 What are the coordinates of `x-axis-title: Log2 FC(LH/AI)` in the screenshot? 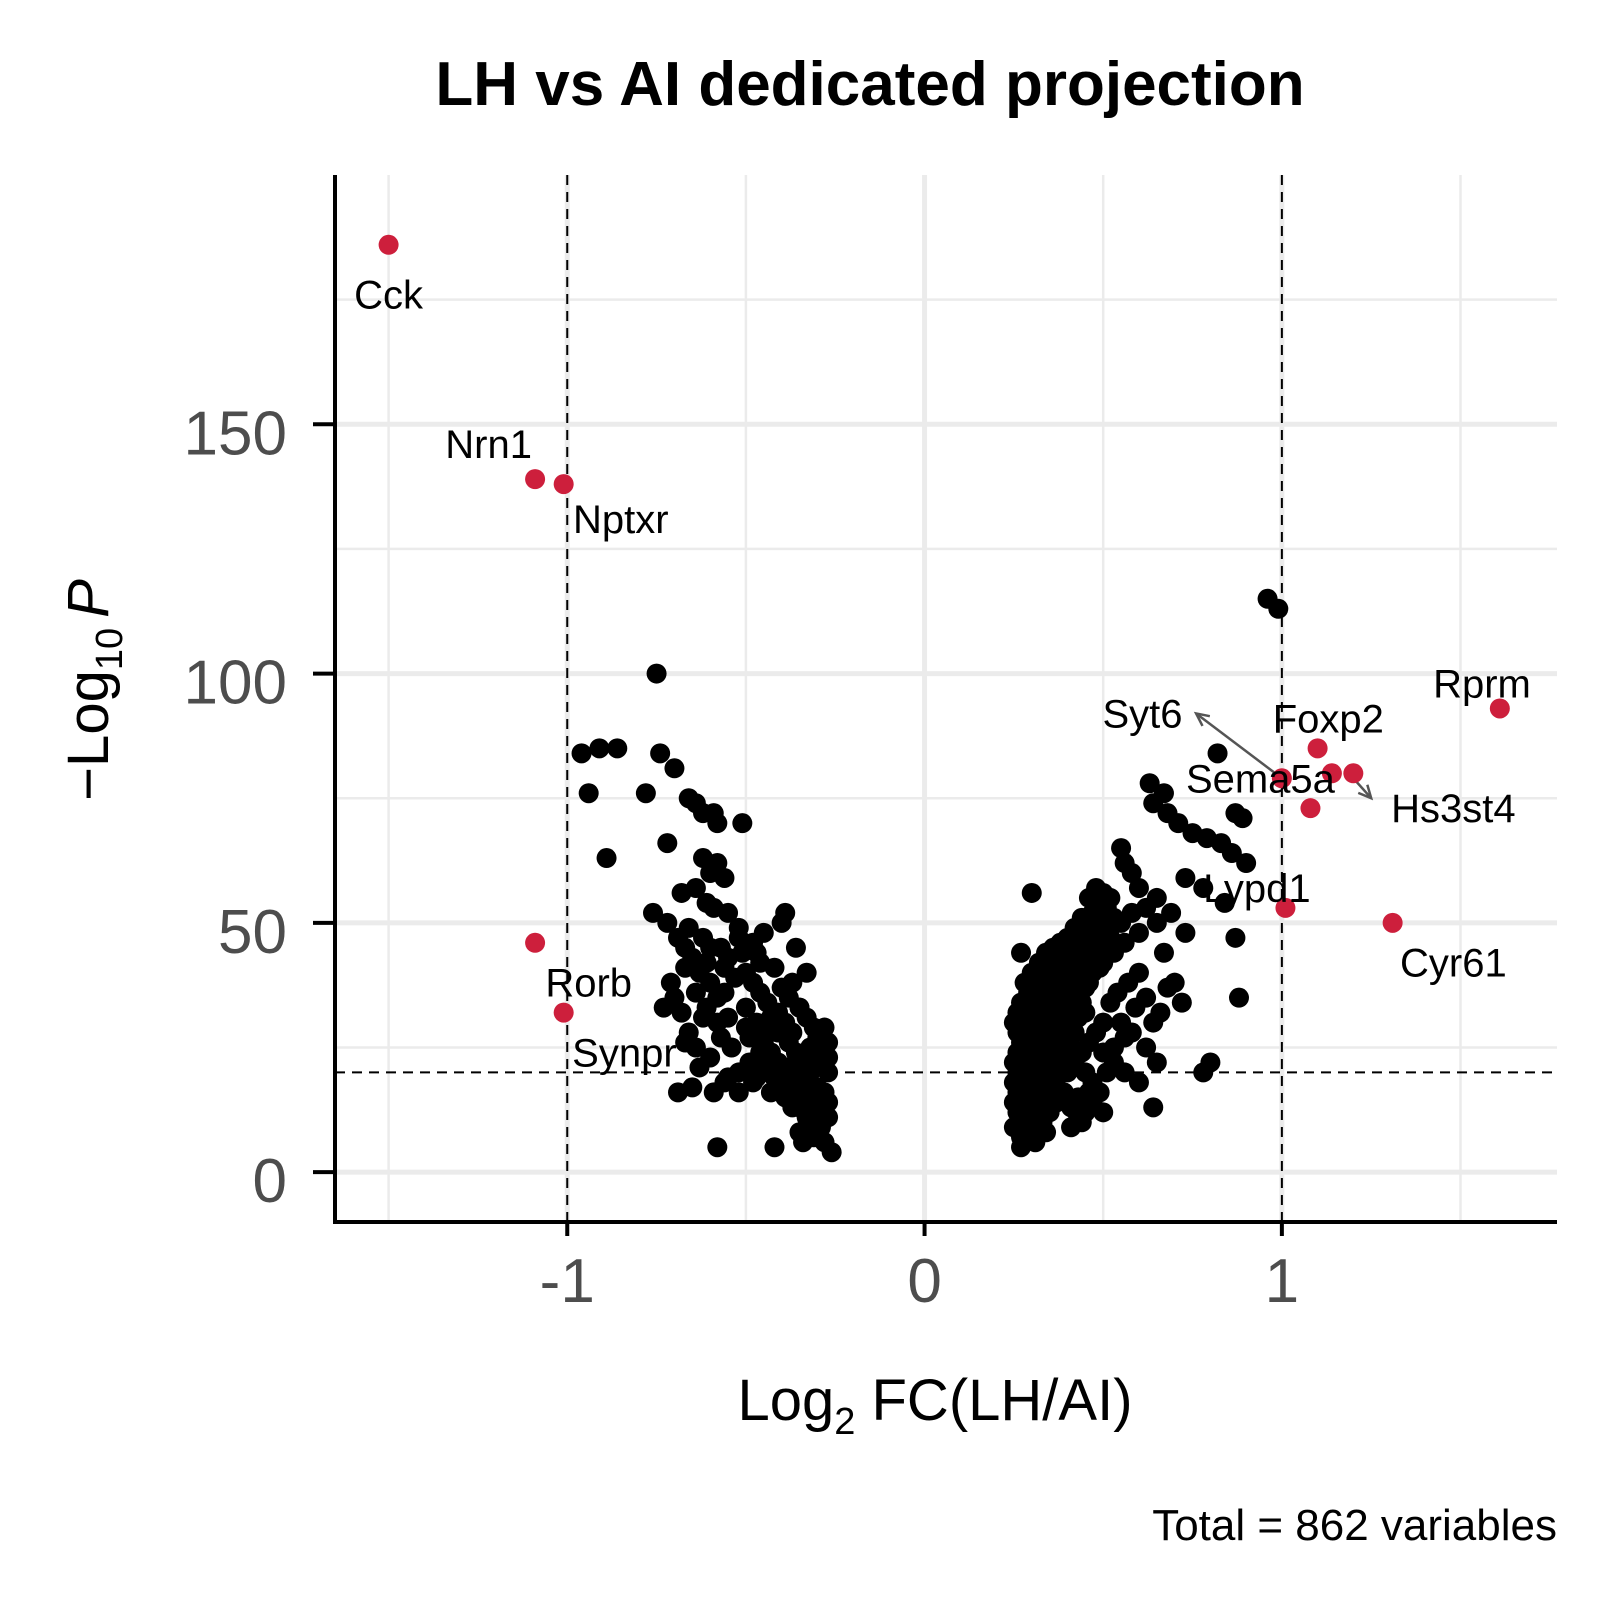 It's located at (934, 1405).